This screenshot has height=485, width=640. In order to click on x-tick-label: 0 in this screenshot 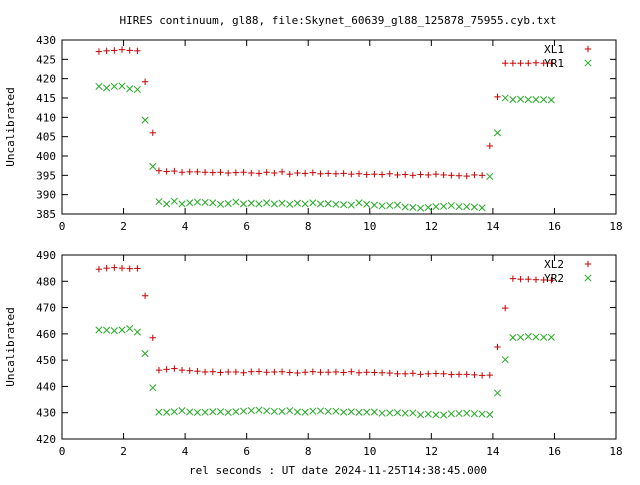, I will do `click(62, 451)`.